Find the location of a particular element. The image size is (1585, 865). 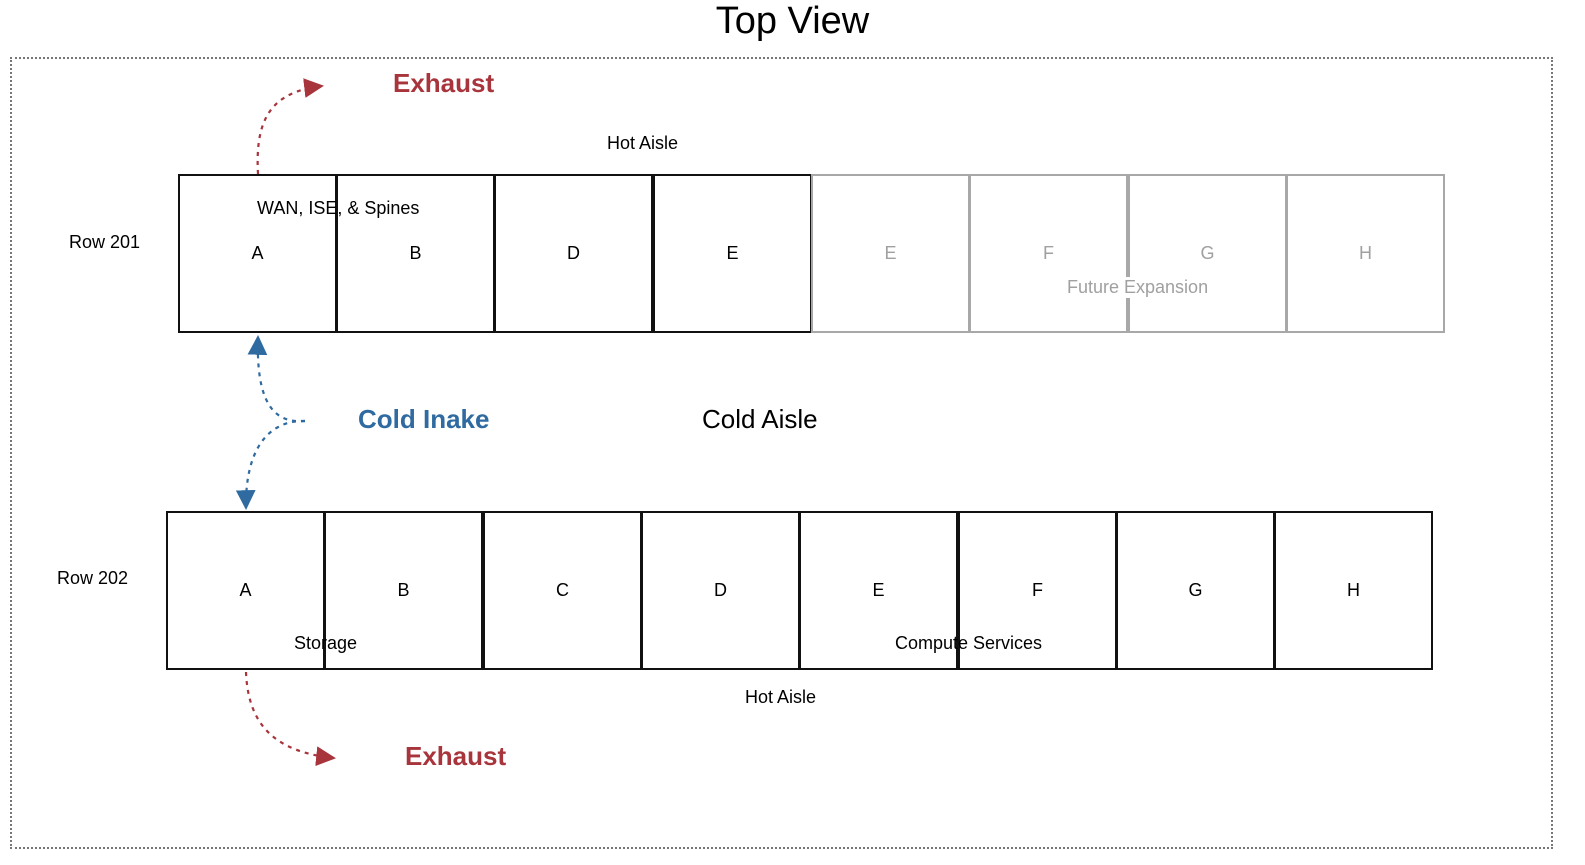

exhaust-top-arrow is located at coordinates (290, 126).